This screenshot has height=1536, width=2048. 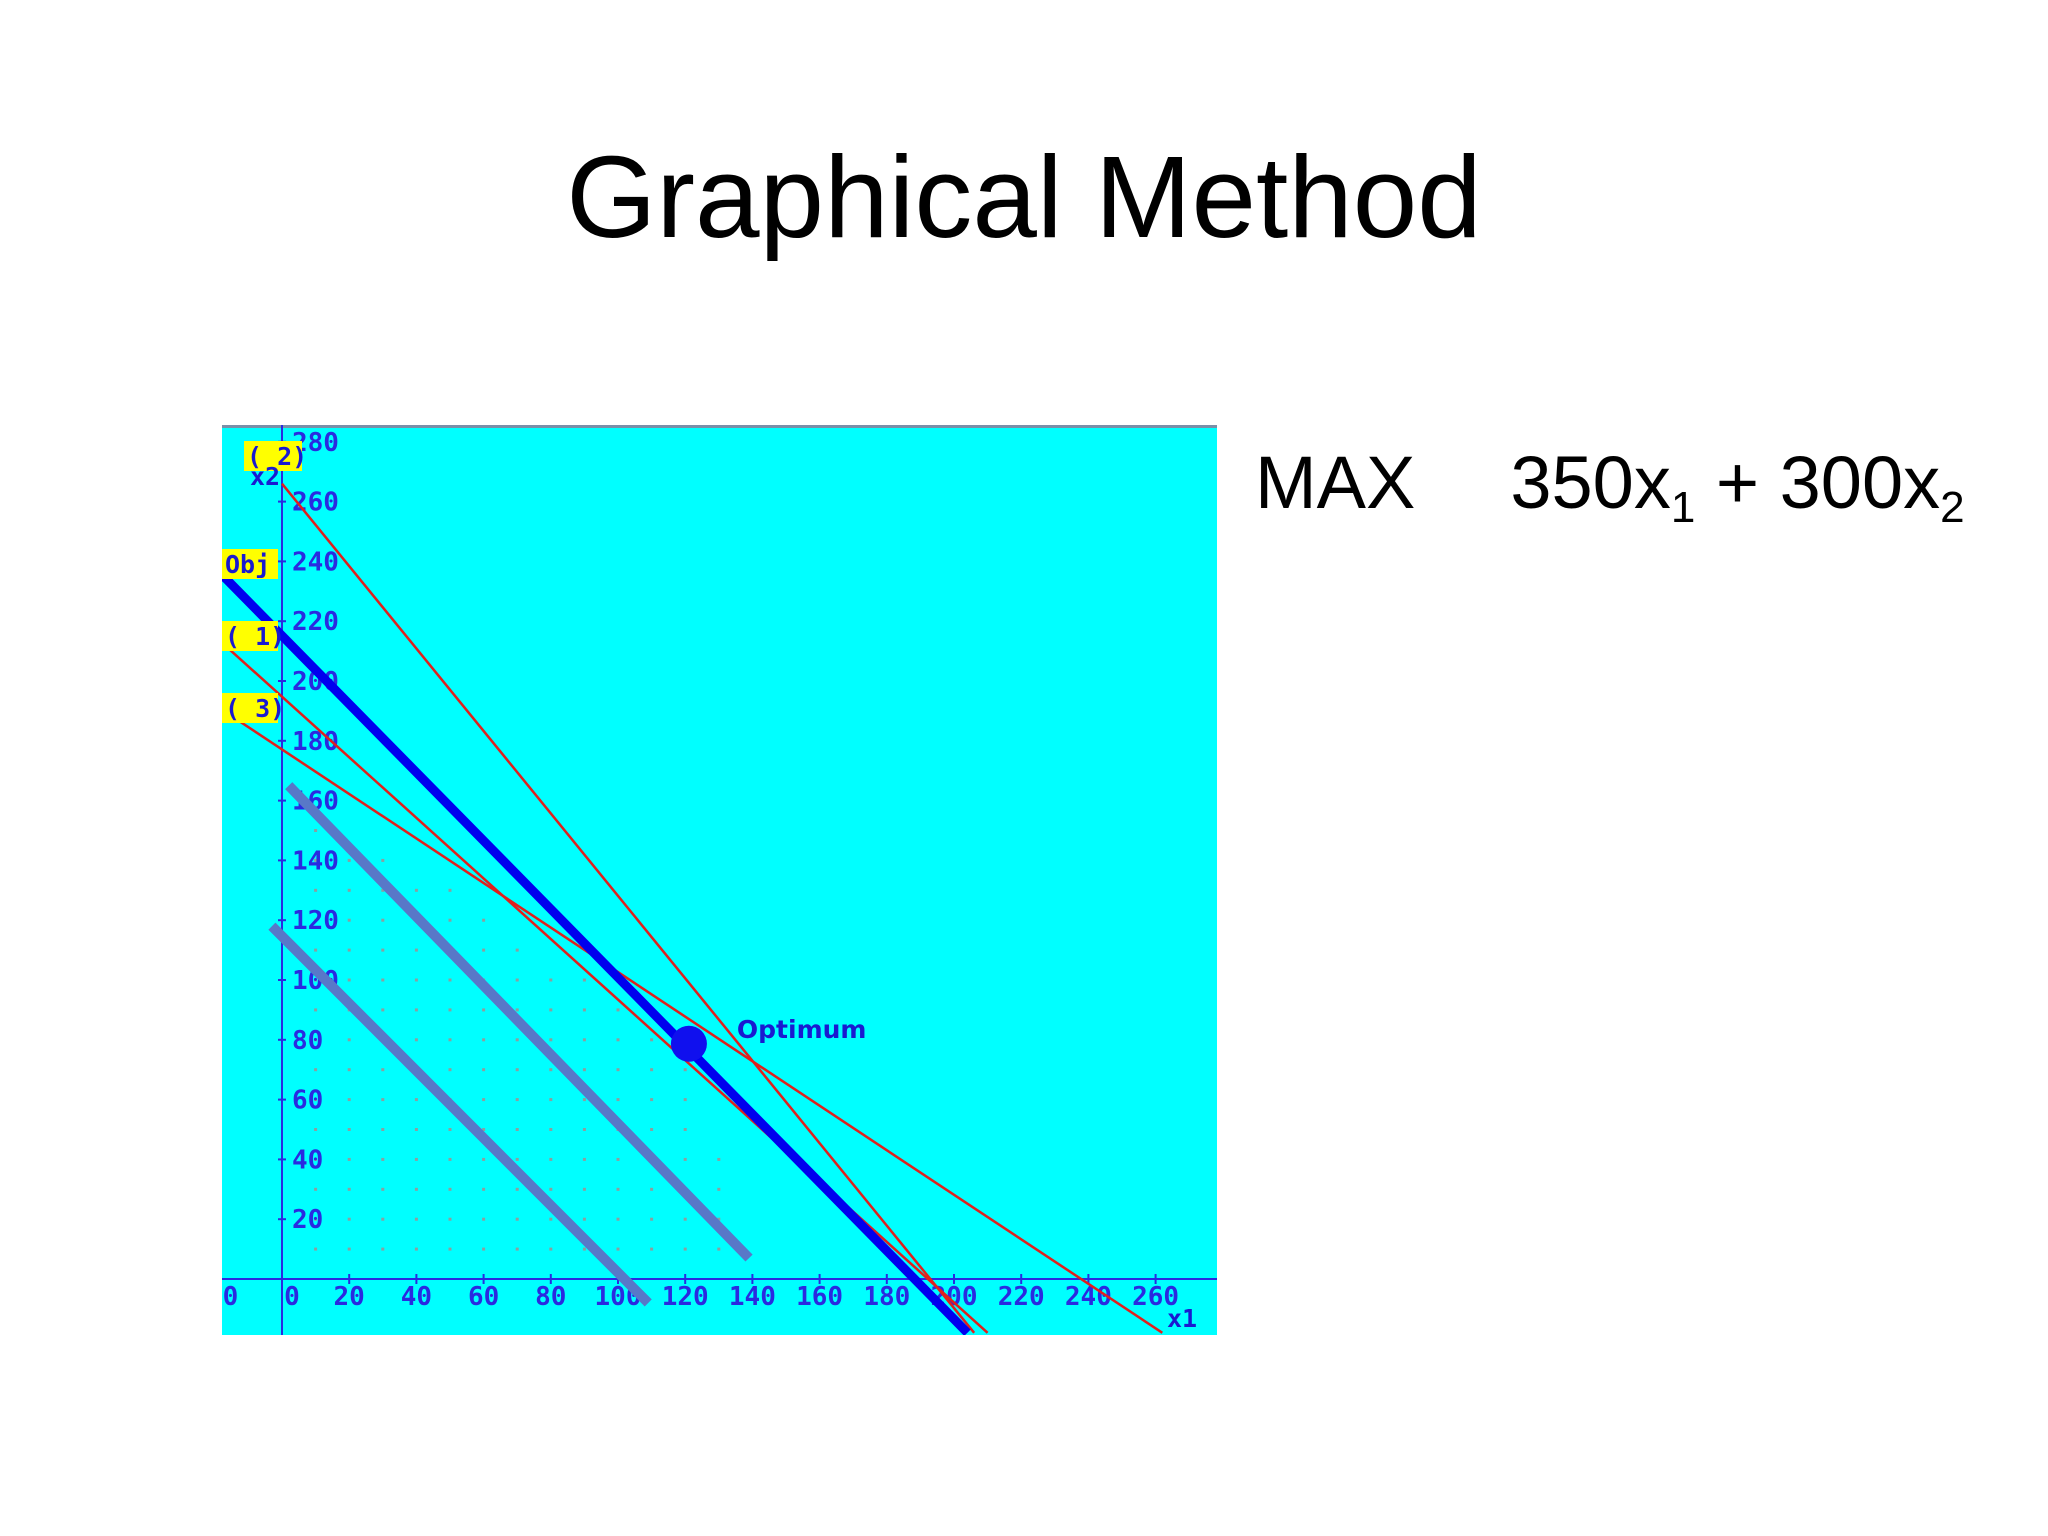 What do you see at coordinates (1683, 507) in the screenshot?
I see `objective-subscript-1: 1` at bounding box center [1683, 507].